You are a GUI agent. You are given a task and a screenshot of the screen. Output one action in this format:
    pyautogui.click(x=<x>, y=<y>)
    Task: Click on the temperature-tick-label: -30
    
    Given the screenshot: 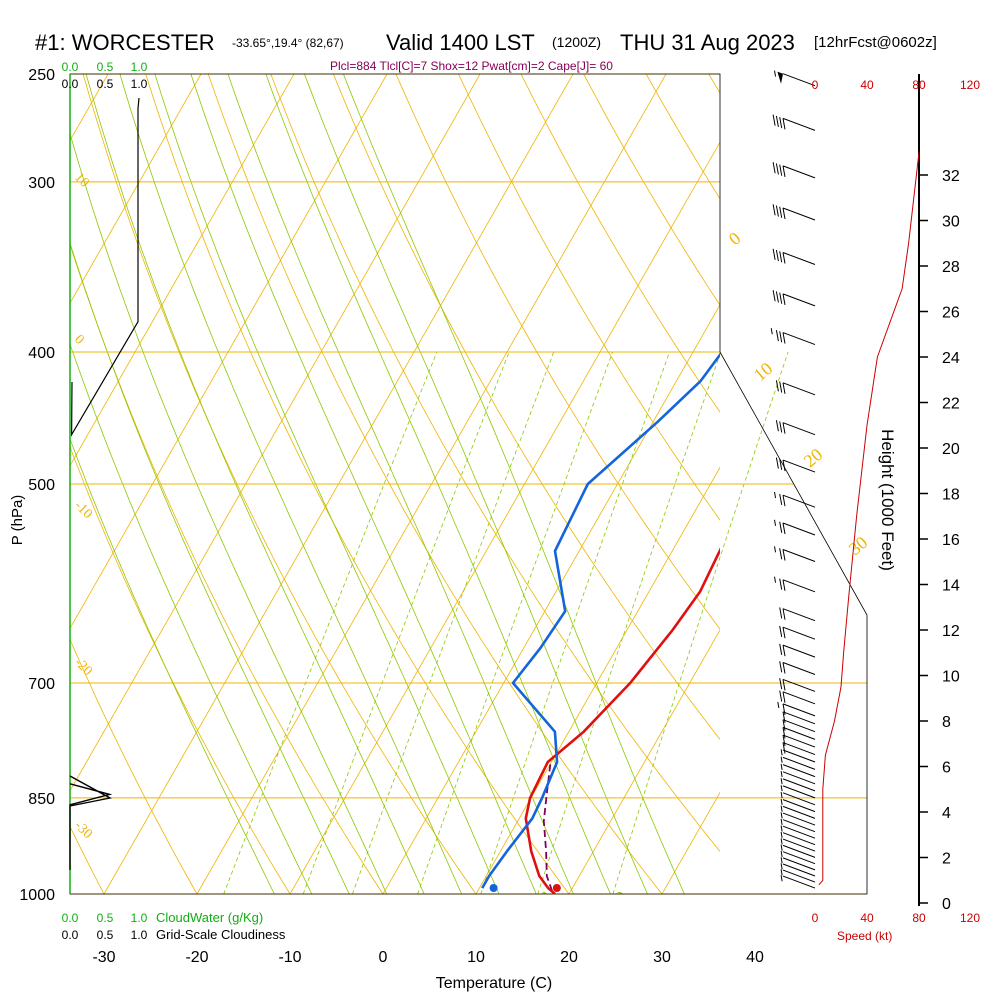 What is the action you would take?
    pyautogui.click(x=103, y=957)
    